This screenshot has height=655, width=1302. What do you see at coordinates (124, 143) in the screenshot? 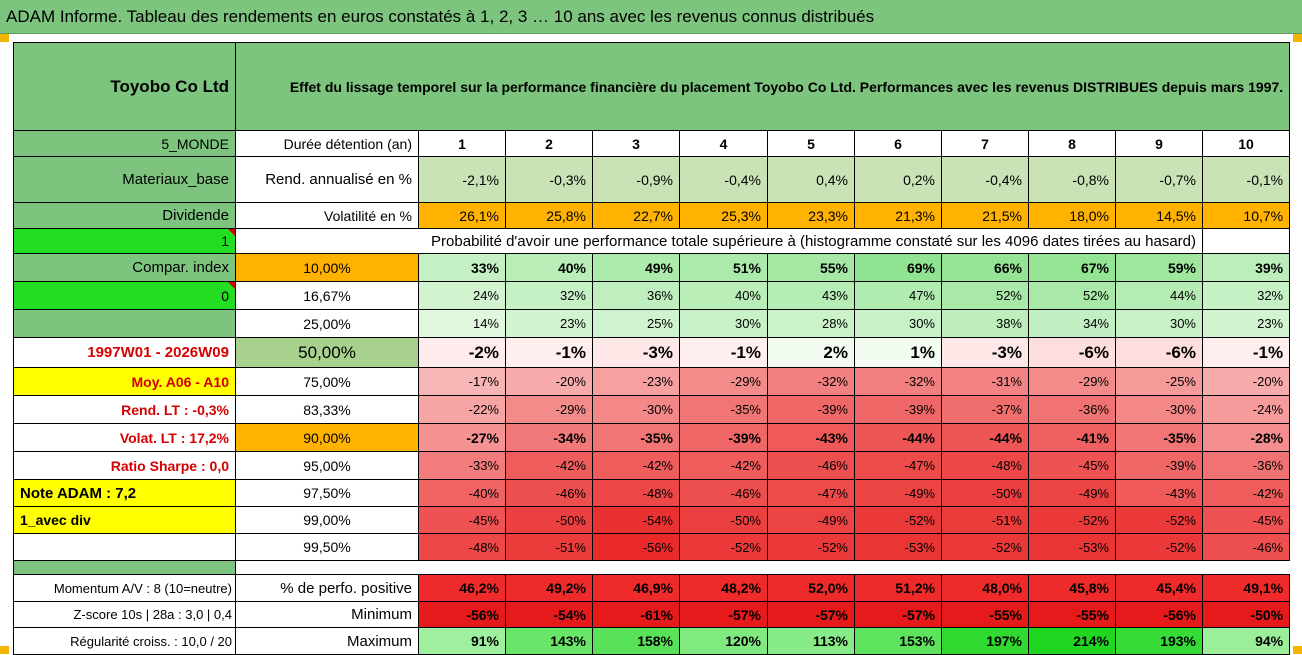
I see `zone-label: 5_MONDE` at bounding box center [124, 143].